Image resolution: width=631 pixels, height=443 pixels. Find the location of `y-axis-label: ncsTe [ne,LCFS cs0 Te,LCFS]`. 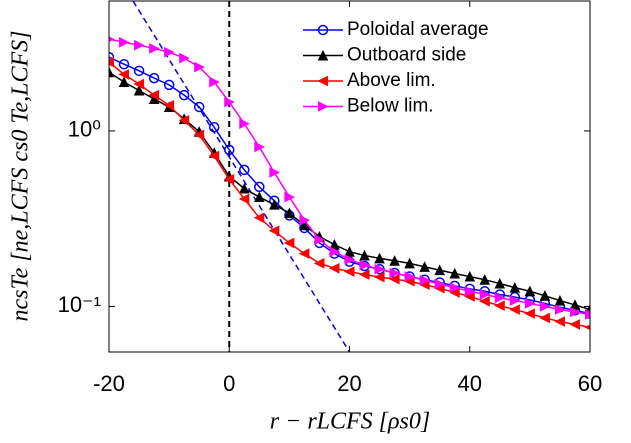

y-axis-label: ncsTe [ne,LCFS cs0 Te,LCFS] is located at coordinates (21, 176).